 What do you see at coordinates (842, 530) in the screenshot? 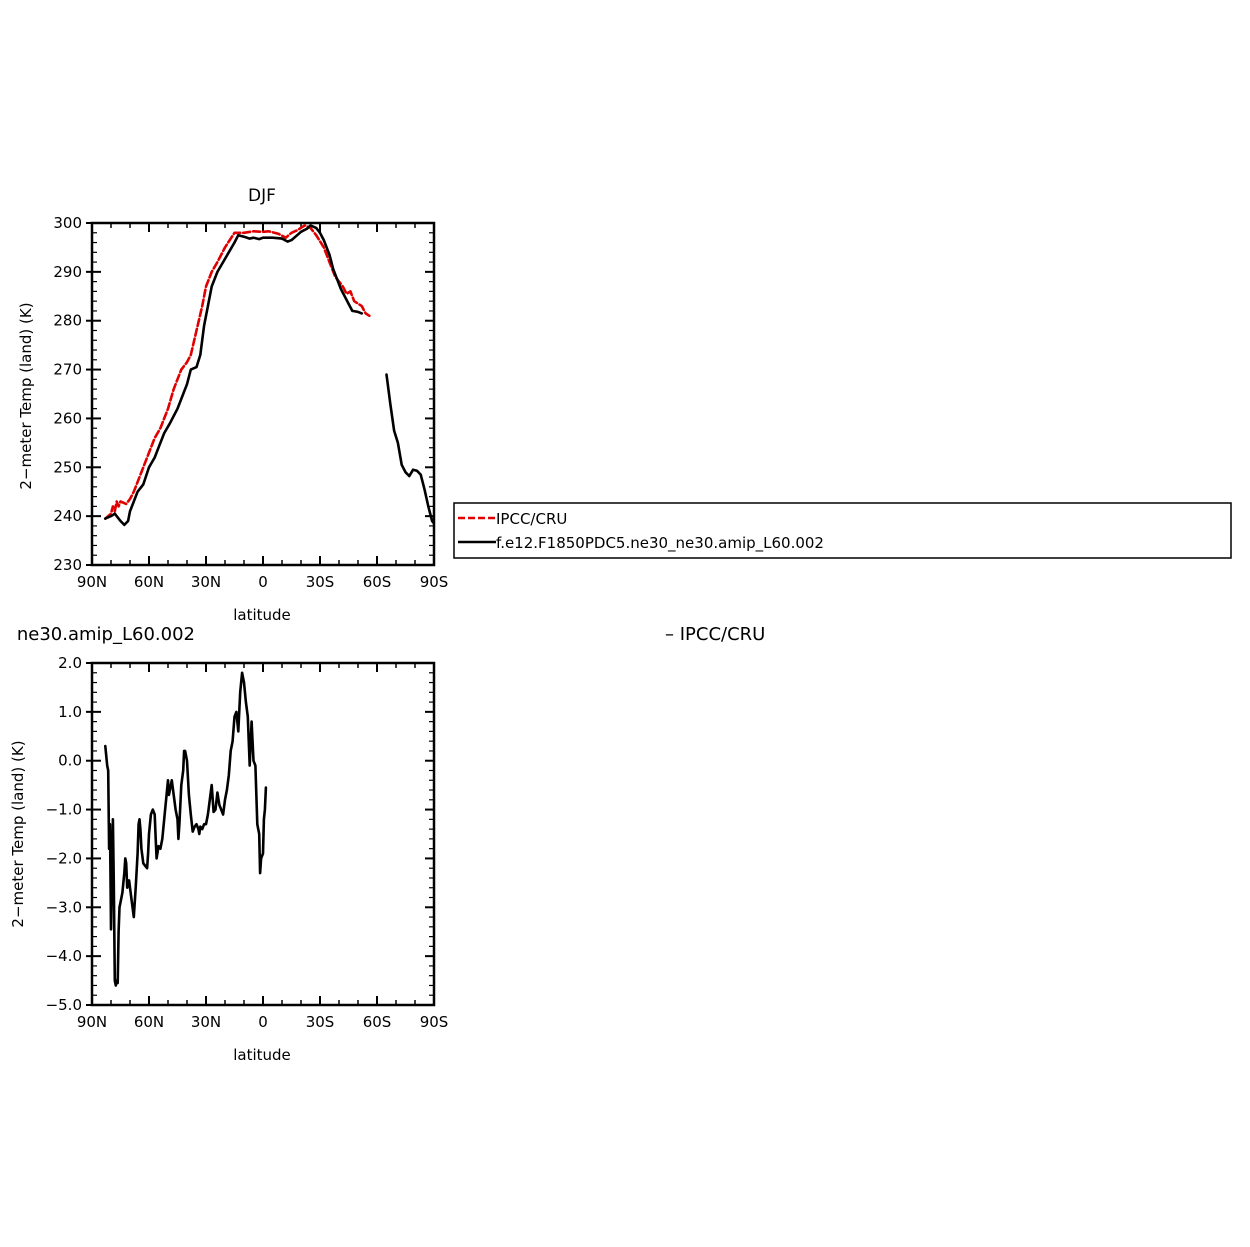
I see `legend-box` at bounding box center [842, 530].